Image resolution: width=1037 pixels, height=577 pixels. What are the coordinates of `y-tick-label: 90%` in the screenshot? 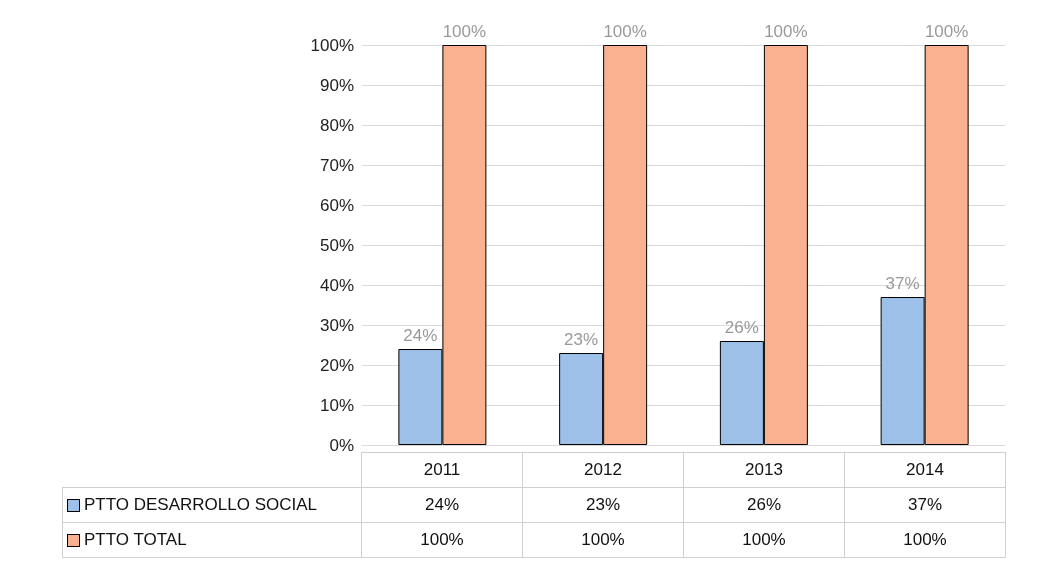 It's located at (336, 85).